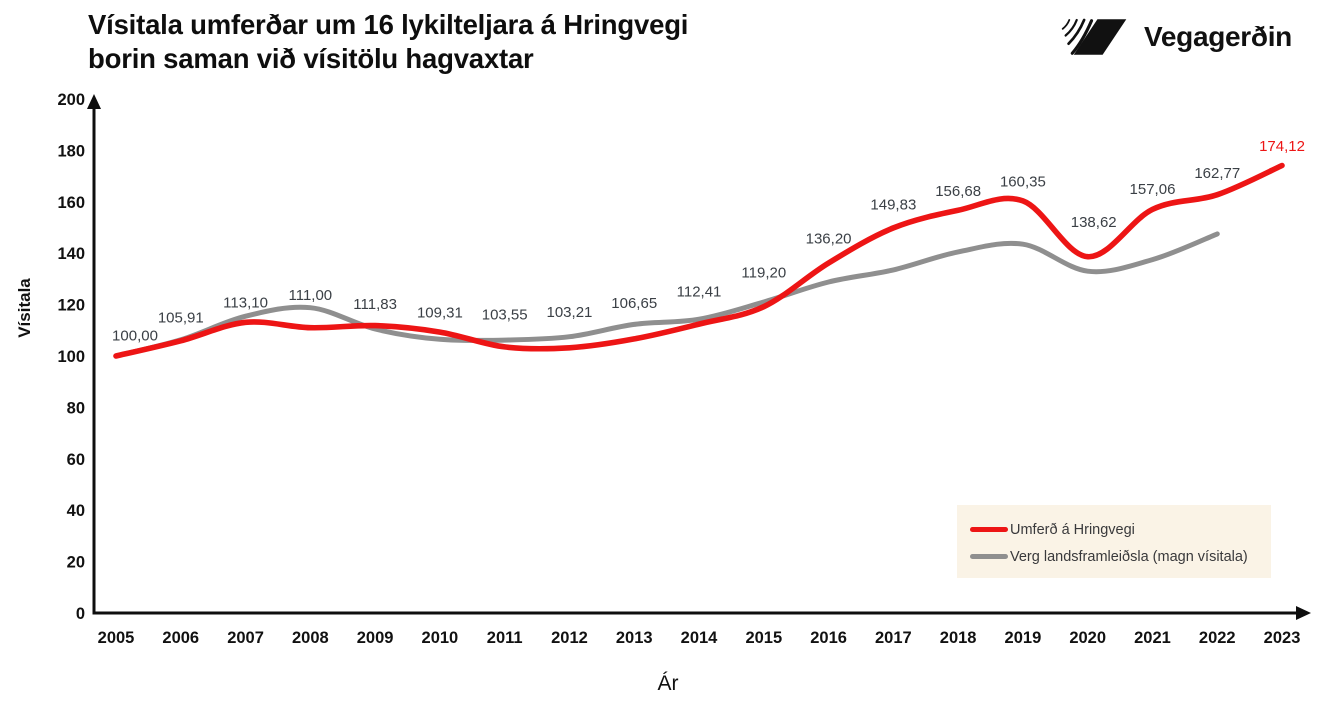 This screenshot has width=1324, height=709. I want to click on x-year-label: 2008, so click(310, 638).